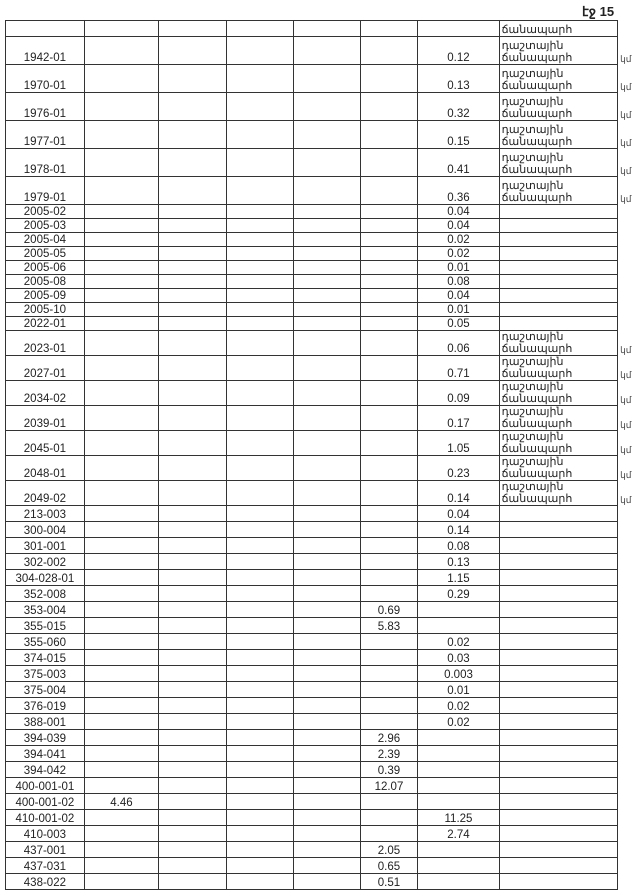 The height and width of the screenshot is (890, 642). What do you see at coordinates (458, 254) in the screenshot?
I see `cell-area: 0.02` at bounding box center [458, 254].